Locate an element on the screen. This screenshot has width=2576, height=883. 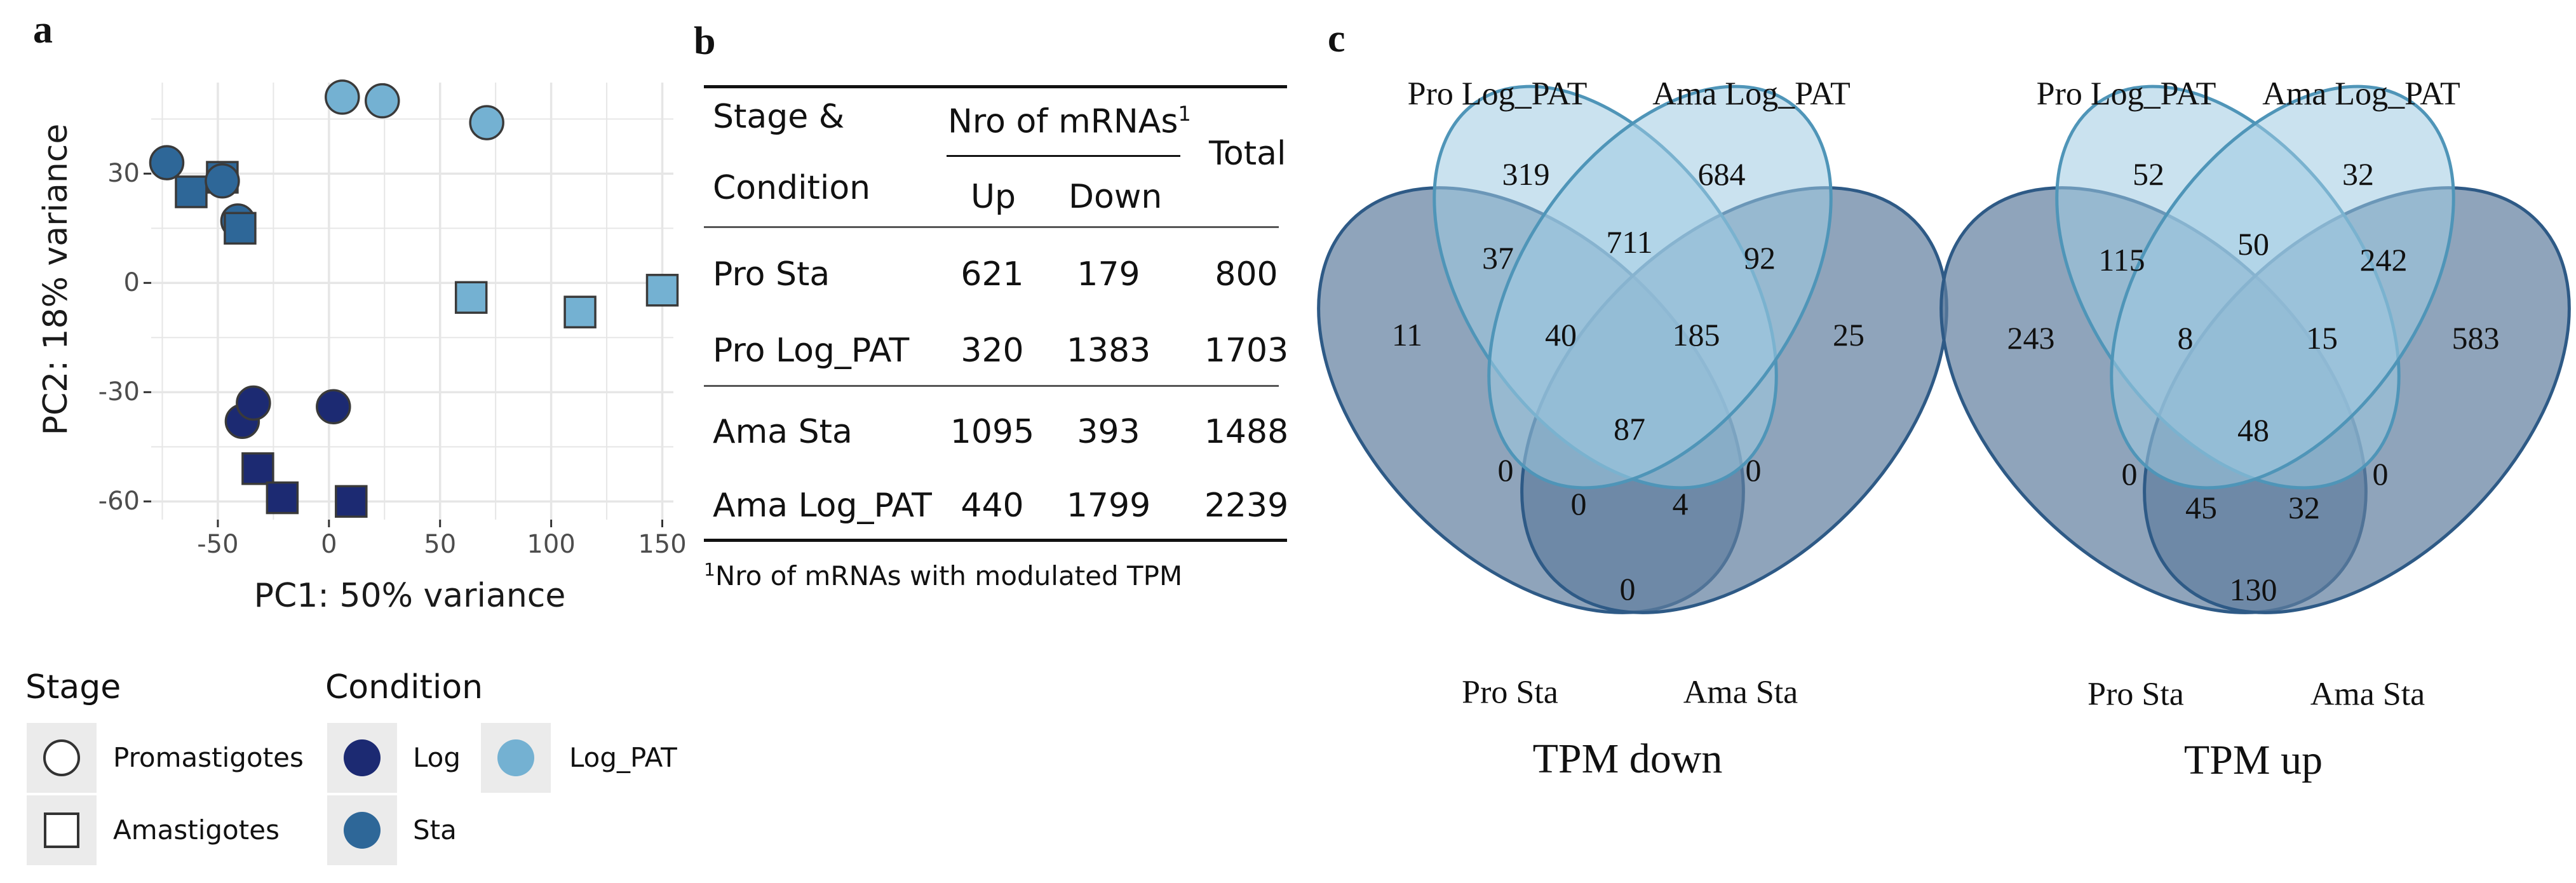
y-tick-label: 0 is located at coordinates (131, 283).